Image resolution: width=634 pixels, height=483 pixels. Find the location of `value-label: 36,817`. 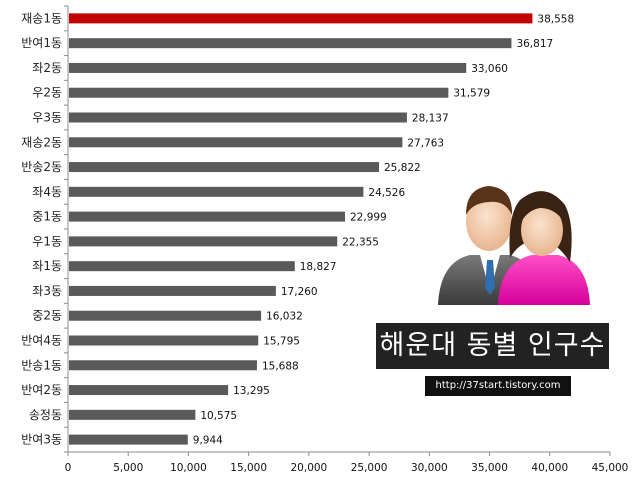

value-label: 36,817 is located at coordinates (534, 44).